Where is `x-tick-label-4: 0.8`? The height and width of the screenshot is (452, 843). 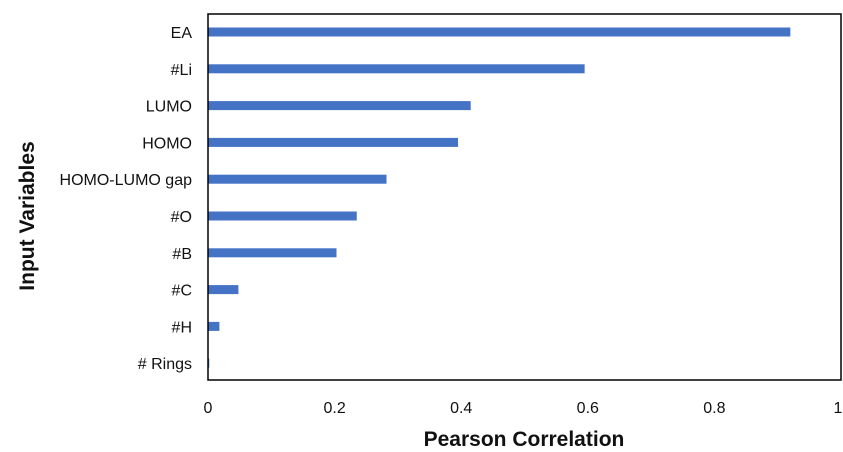 x-tick-label-4: 0.8 is located at coordinates (714, 408).